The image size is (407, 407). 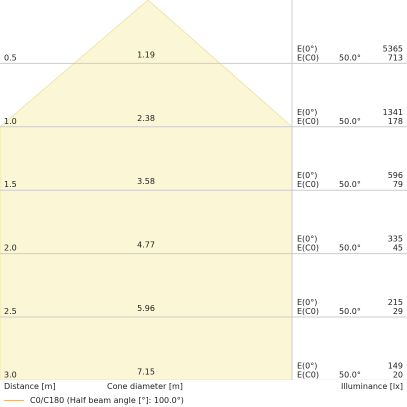 What do you see at coordinates (395, 365) in the screenshot?
I see `e0-value: 149` at bounding box center [395, 365].